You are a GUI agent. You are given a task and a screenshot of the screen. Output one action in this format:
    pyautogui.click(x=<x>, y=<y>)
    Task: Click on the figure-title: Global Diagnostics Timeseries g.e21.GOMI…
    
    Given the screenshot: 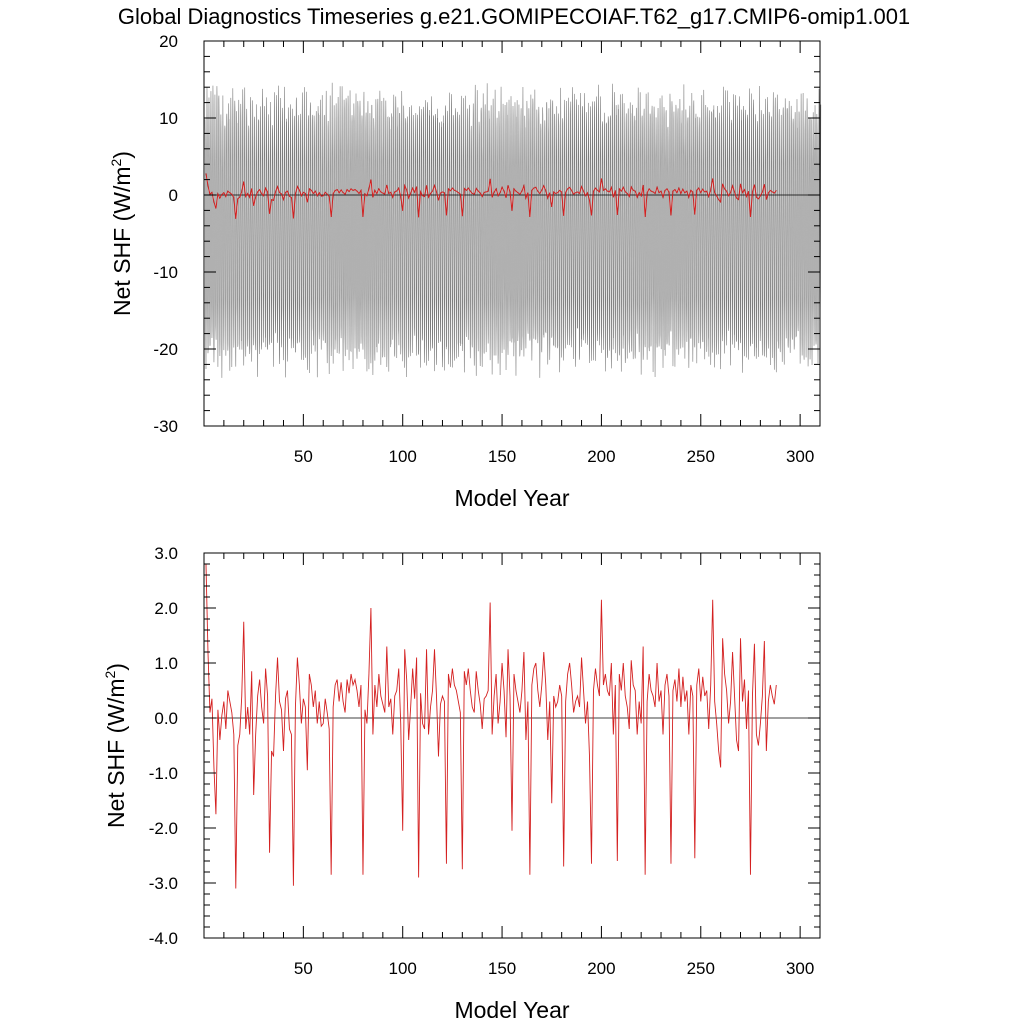 What is the action you would take?
    pyautogui.click(x=514, y=16)
    